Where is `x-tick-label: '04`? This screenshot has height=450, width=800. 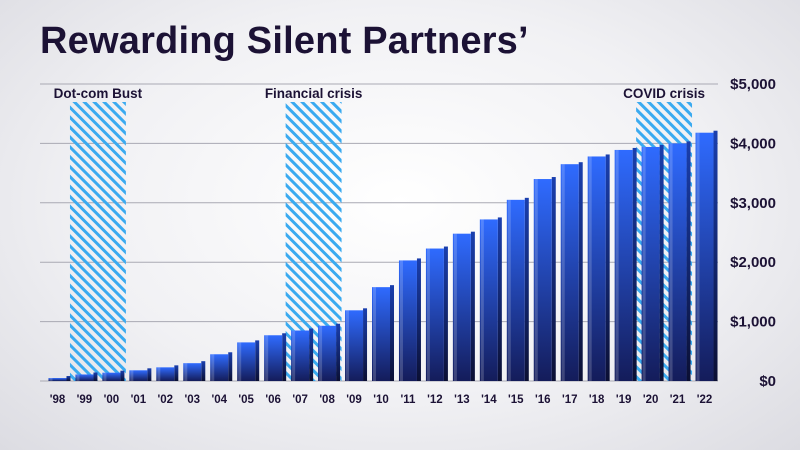 x-tick-label: '04 is located at coordinates (219, 400).